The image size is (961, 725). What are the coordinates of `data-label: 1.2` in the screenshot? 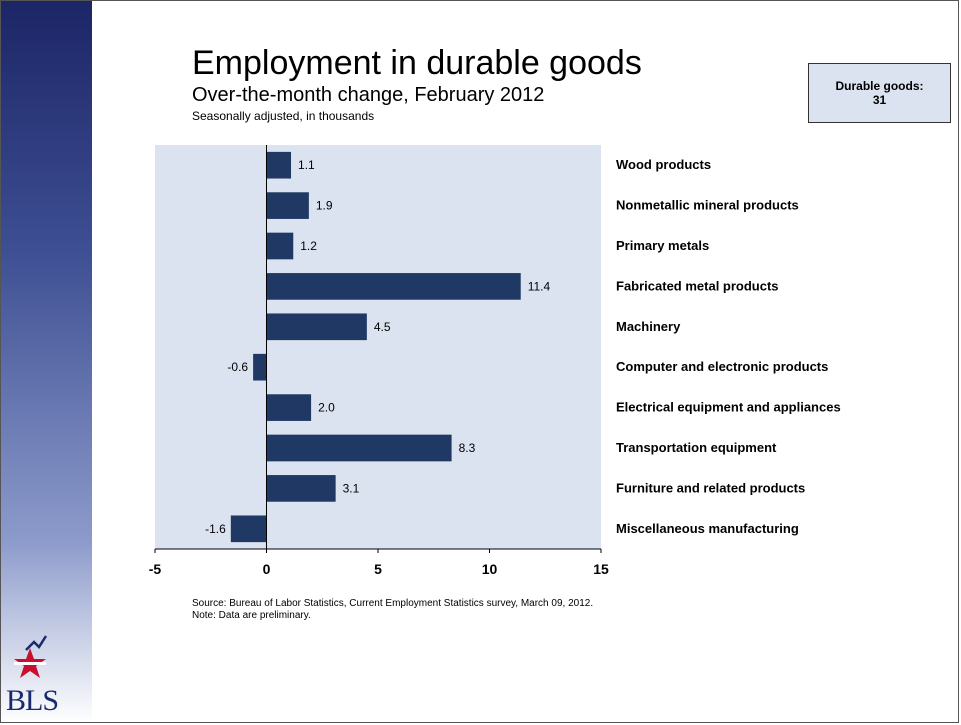 It's located at (308, 246).